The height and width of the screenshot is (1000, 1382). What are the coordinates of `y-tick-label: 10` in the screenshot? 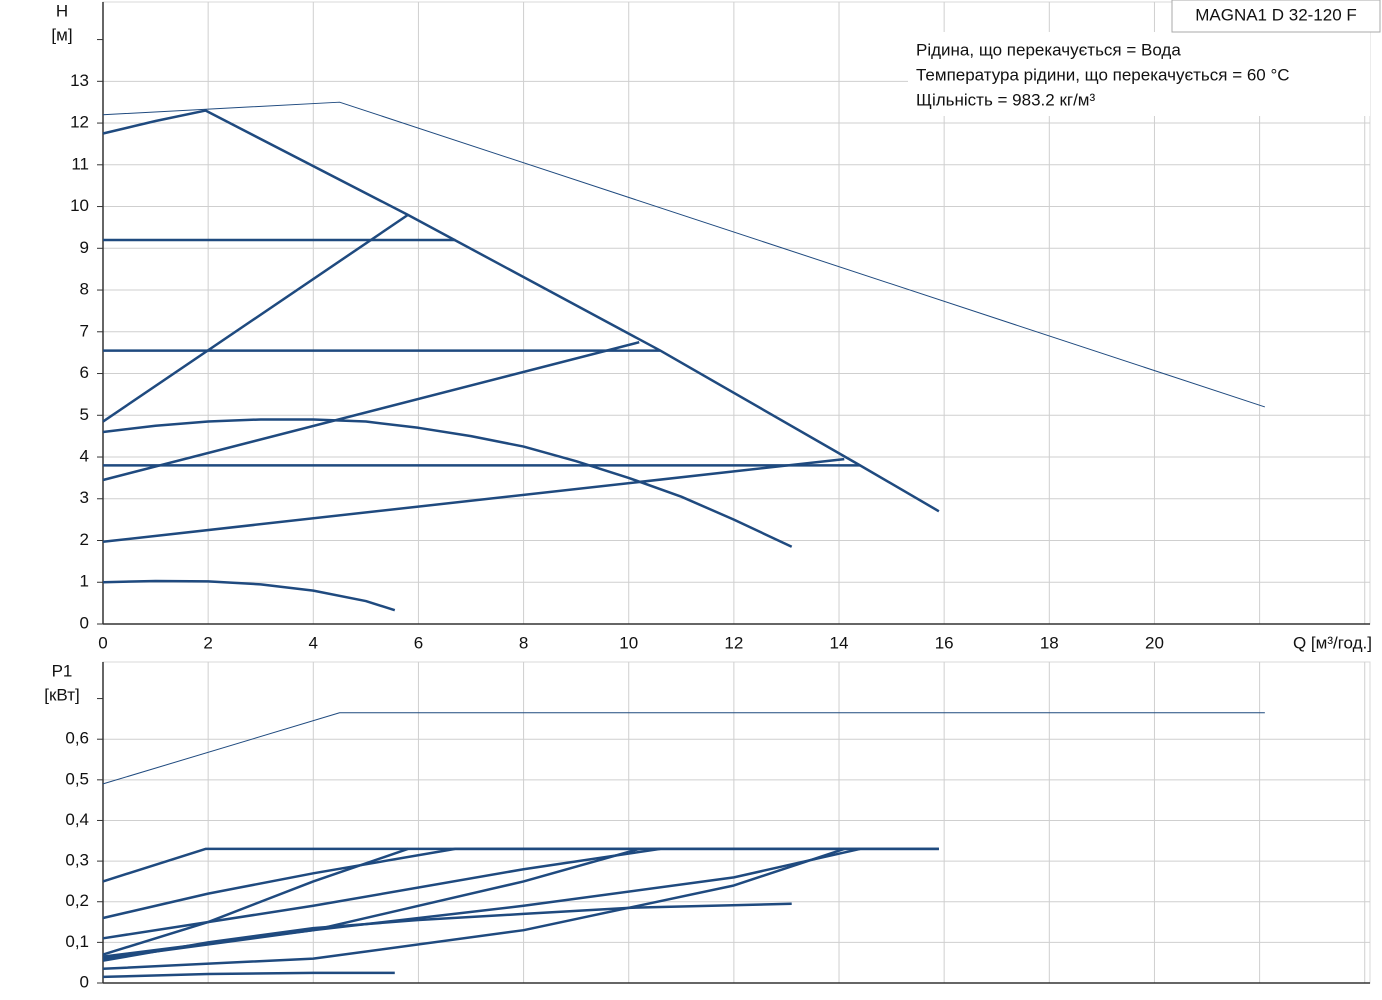 It's located at (79, 205).